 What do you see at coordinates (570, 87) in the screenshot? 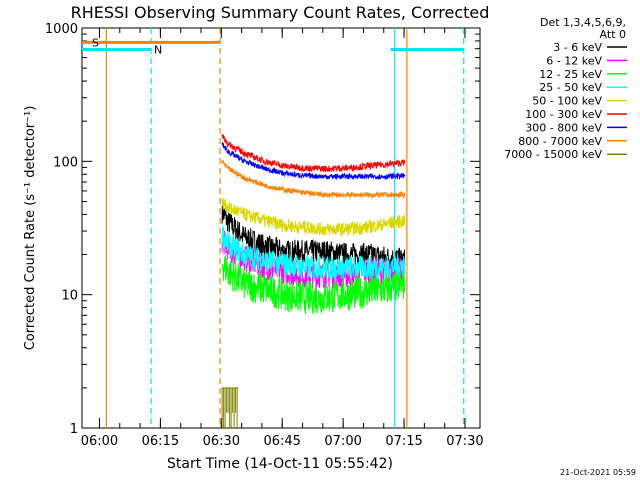
I see `legend-entry-label: 25 - 50 keV` at bounding box center [570, 87].